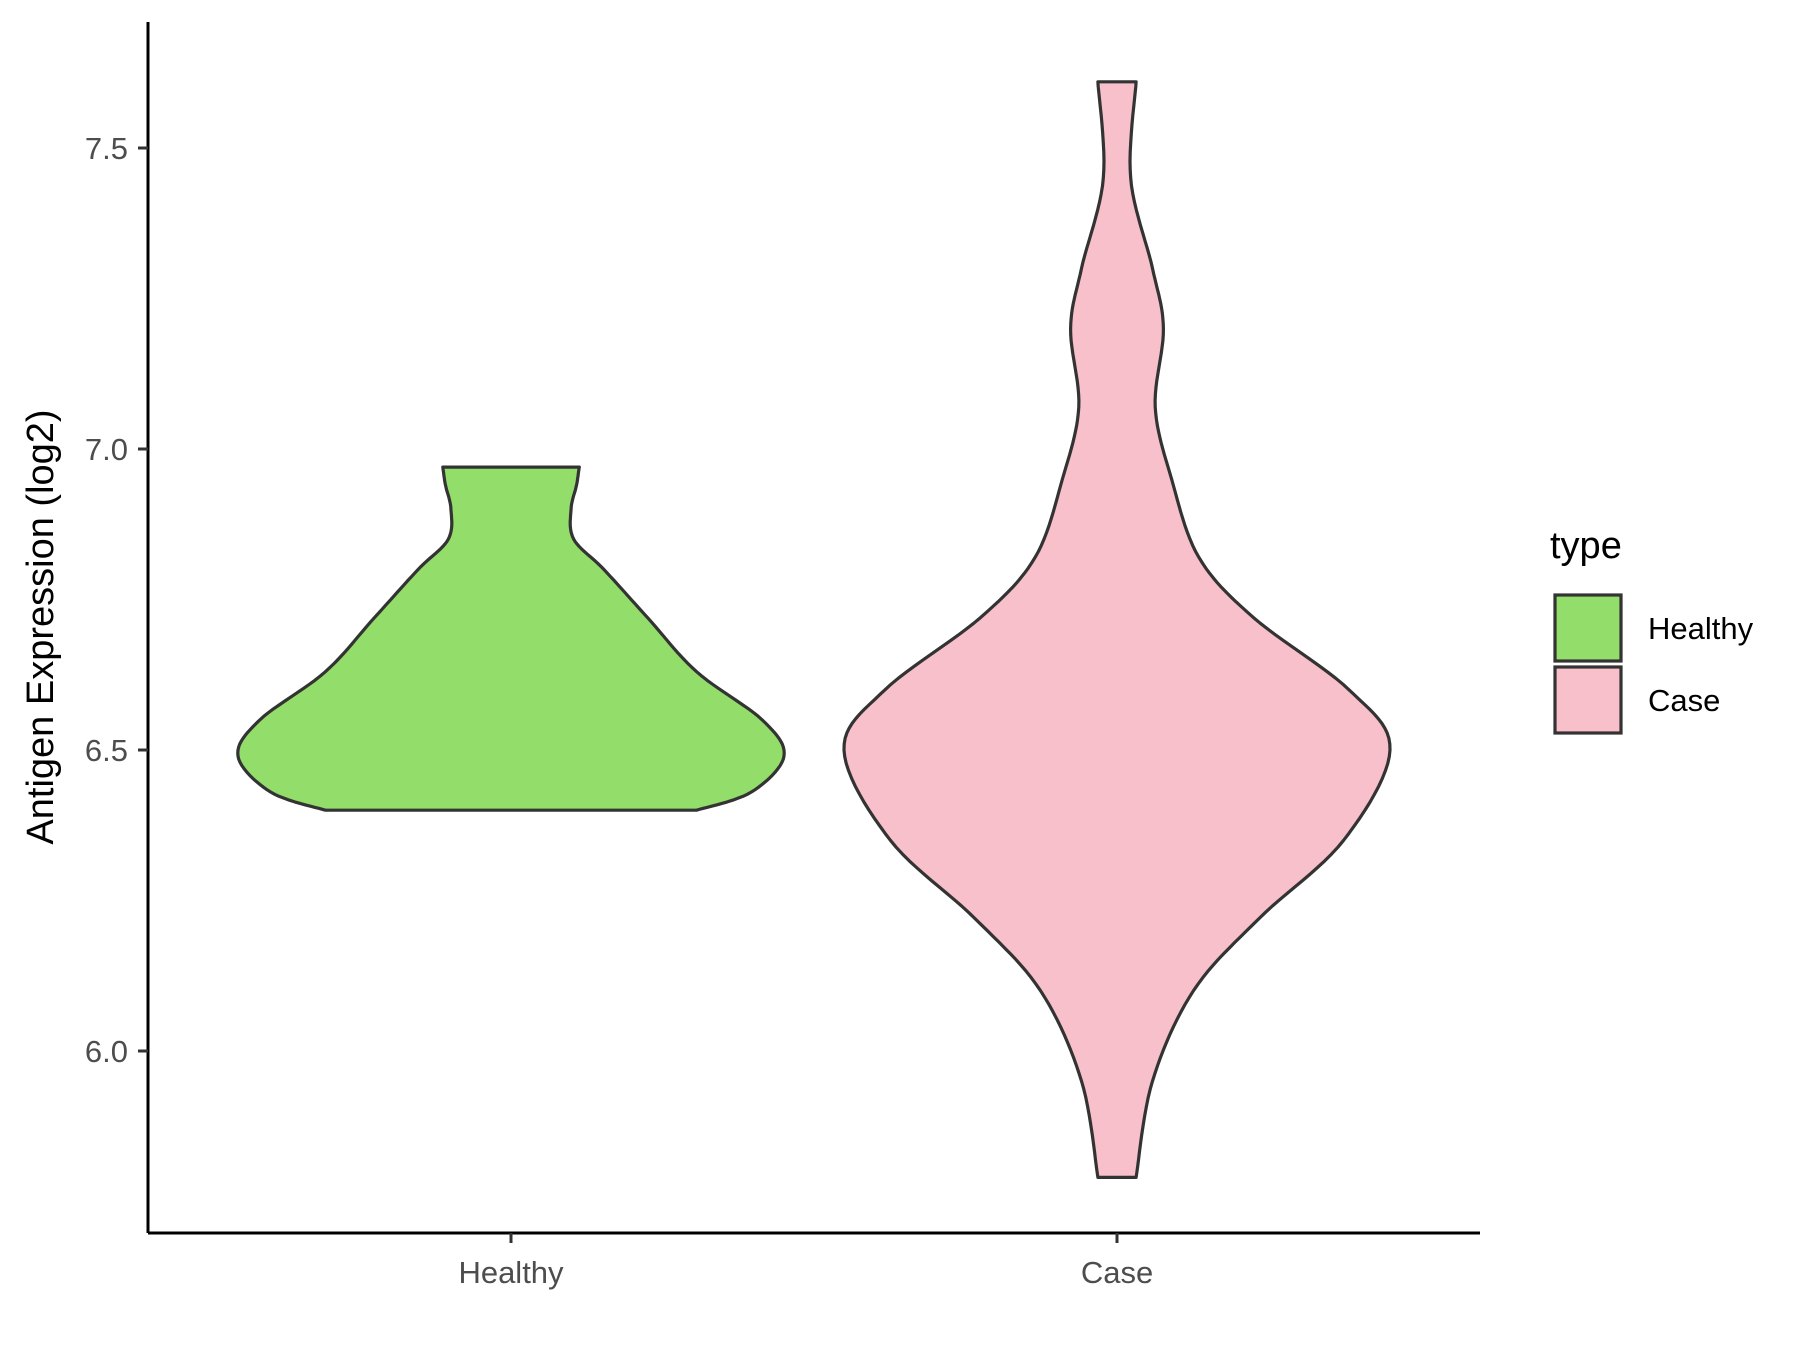 The width and height of the screenshot is (1800, 1350). What do you see at coordinates (1588, 700) in the screenshot?
I see `legend-swatch-case` at bounding box center [1588, 700].